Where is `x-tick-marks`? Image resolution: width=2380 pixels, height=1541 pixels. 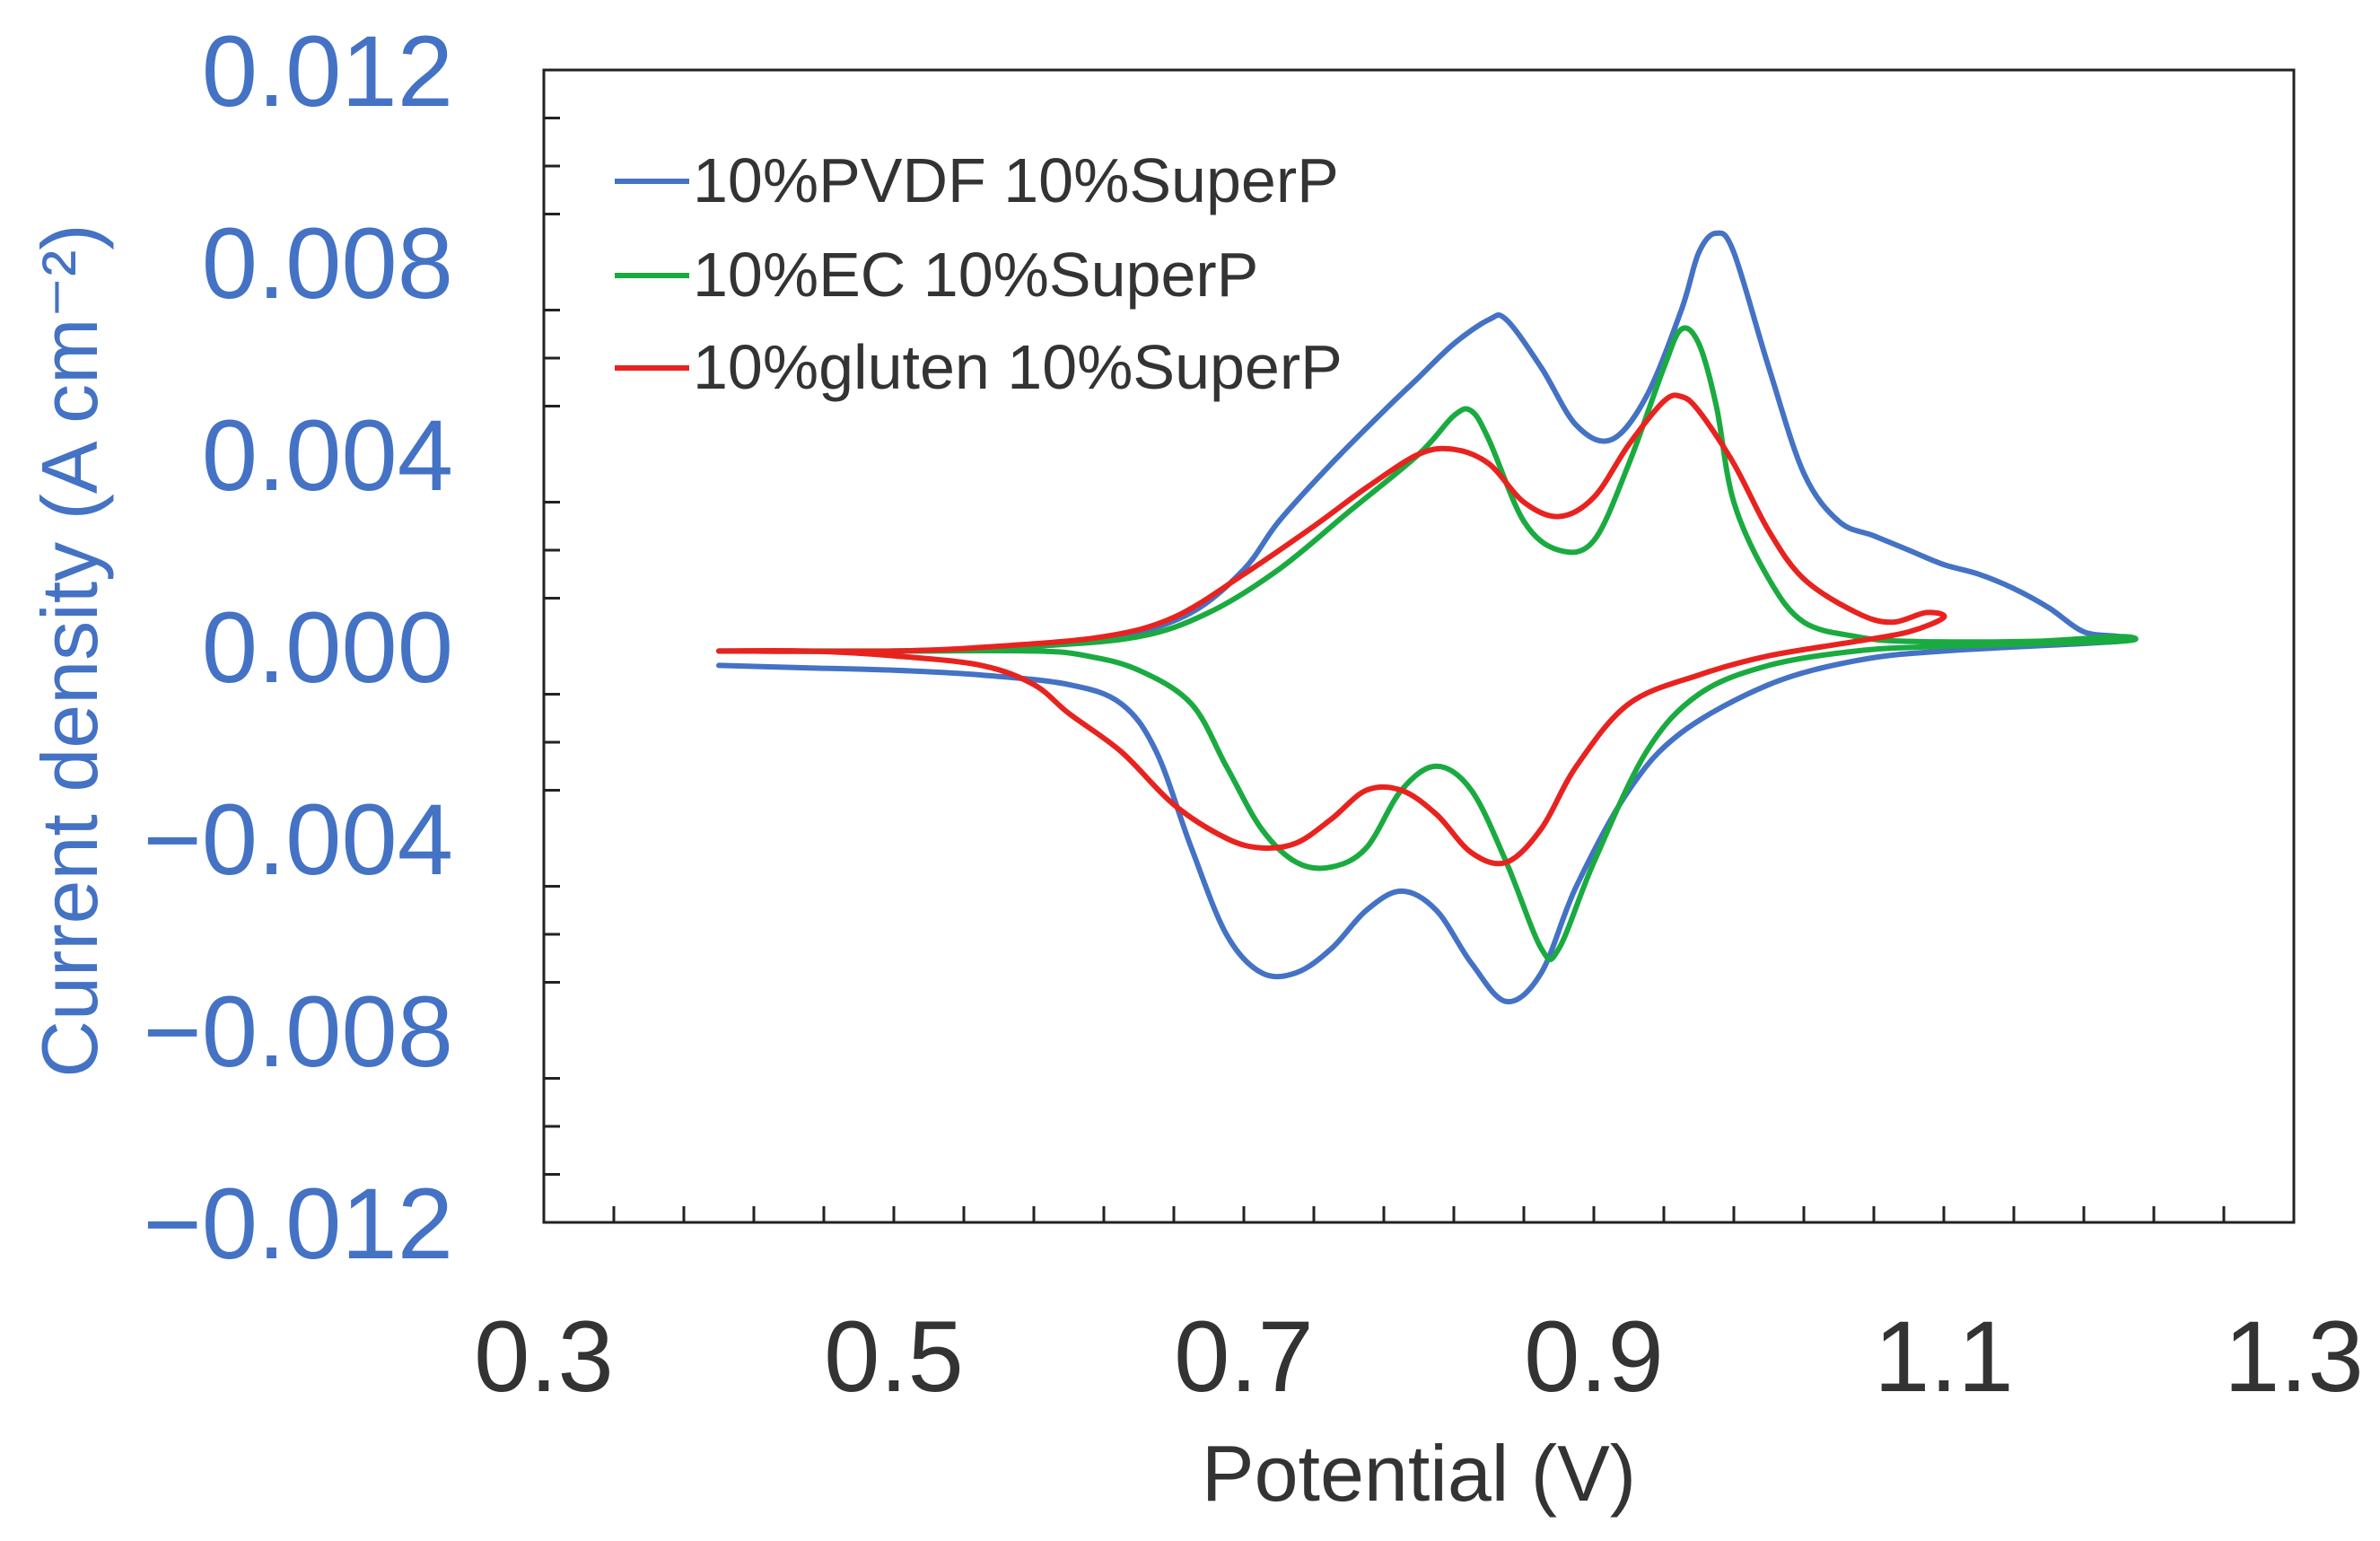 x-tick-marks is located at coordinates (1419, 1214).